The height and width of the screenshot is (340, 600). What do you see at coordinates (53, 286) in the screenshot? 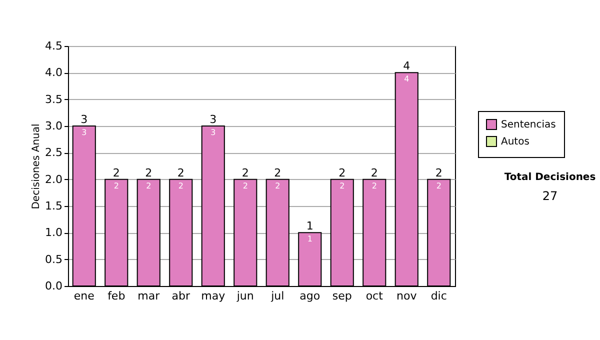
I see `y-tick-label: 0.0` at bounding box center [53, 286].